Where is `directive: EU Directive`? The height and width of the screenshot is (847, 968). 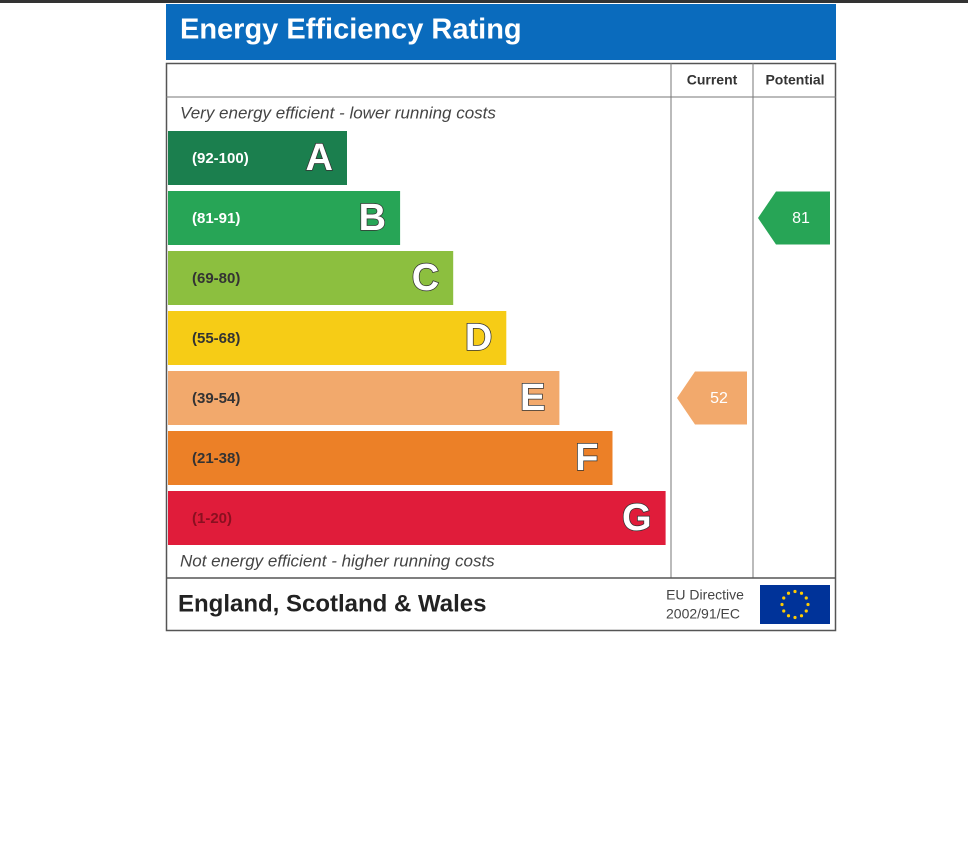
directive: EU Directive is located at coordinates (705, 595).